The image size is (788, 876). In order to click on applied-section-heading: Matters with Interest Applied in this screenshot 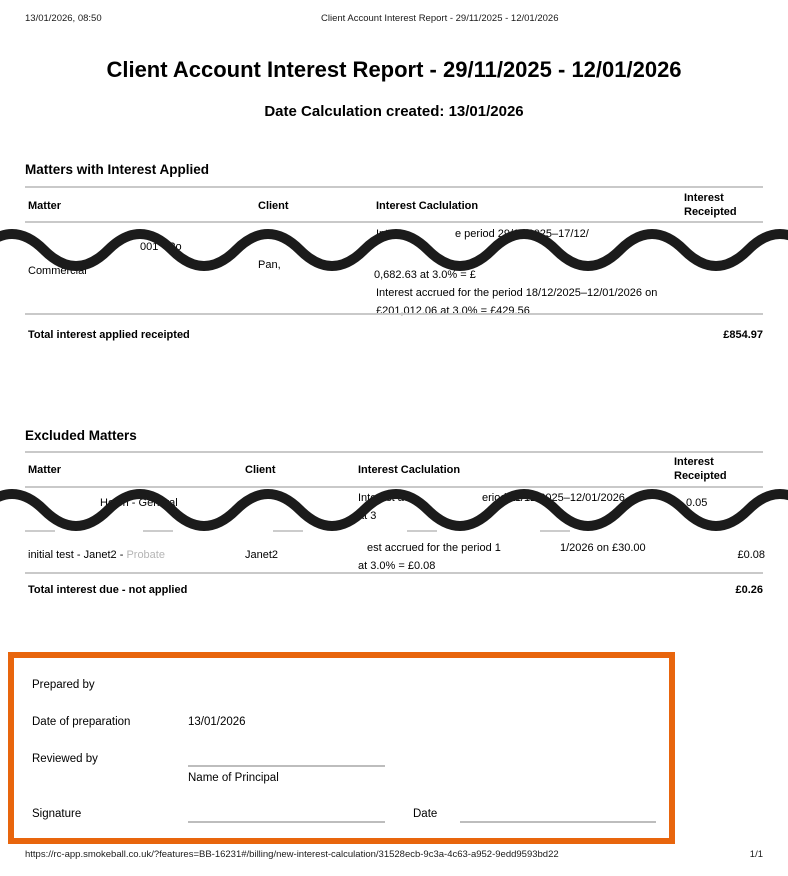, I will do `click(117, 169)`.